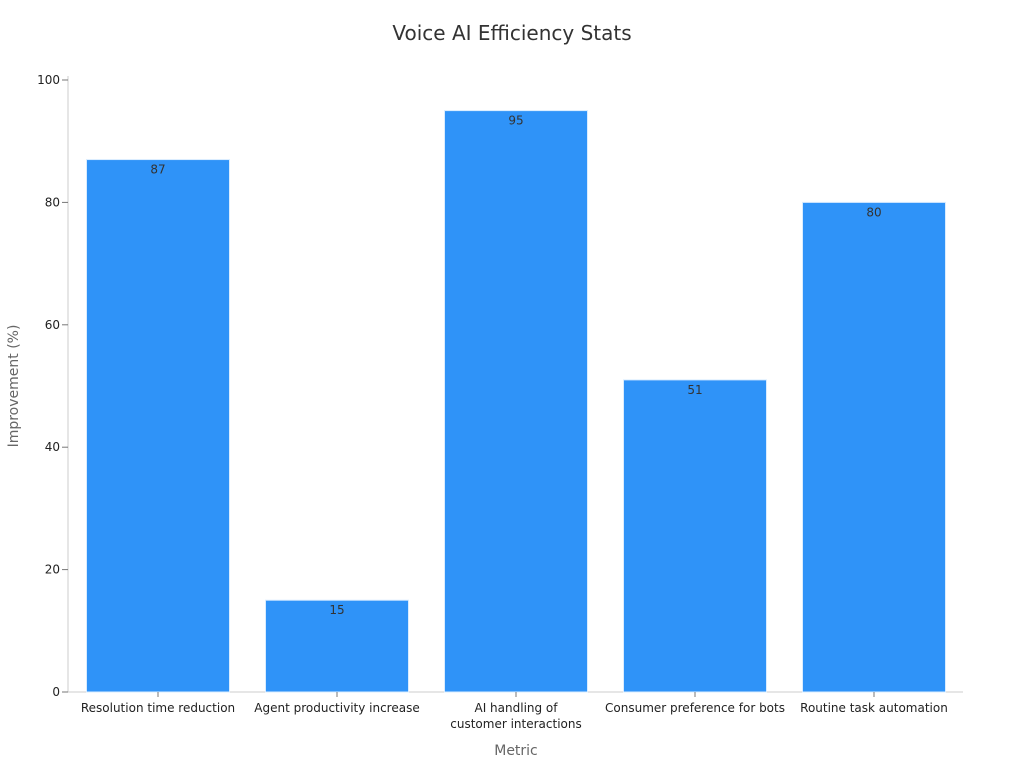  I want to click on bar-data-label: 51, so click(694, 390).